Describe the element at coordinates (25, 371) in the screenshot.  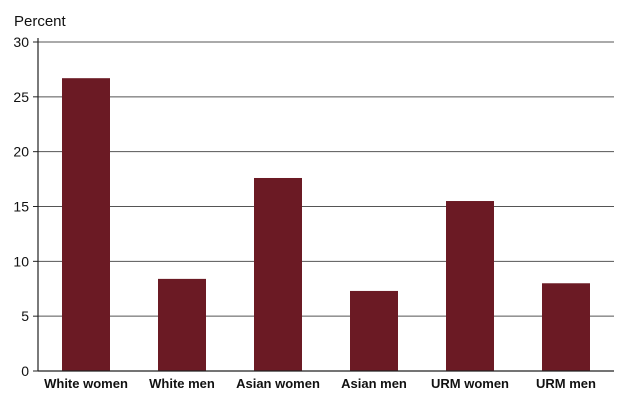
I see `y-tick-label: 0` at that location.